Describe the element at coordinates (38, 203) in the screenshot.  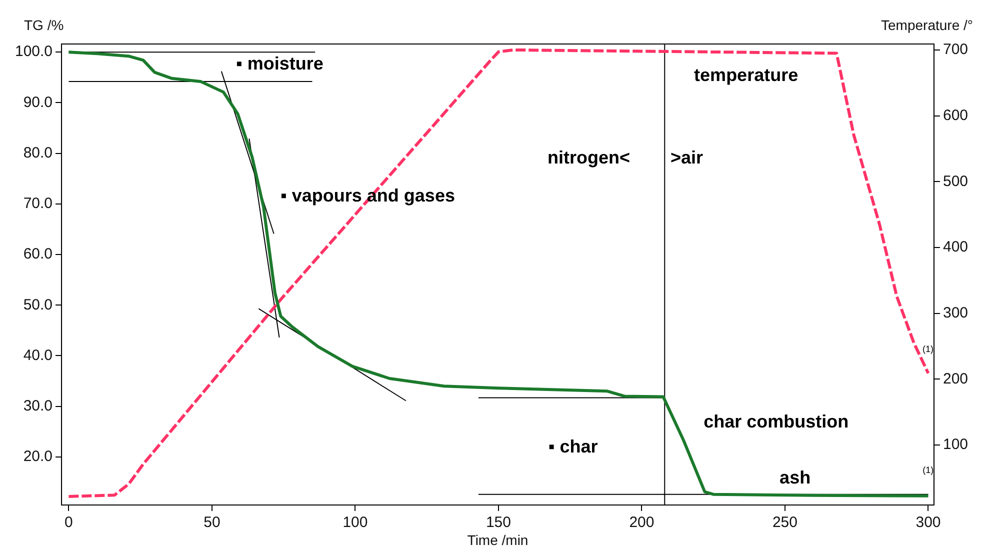
I see `y-tick-label: 70.0` at that location.